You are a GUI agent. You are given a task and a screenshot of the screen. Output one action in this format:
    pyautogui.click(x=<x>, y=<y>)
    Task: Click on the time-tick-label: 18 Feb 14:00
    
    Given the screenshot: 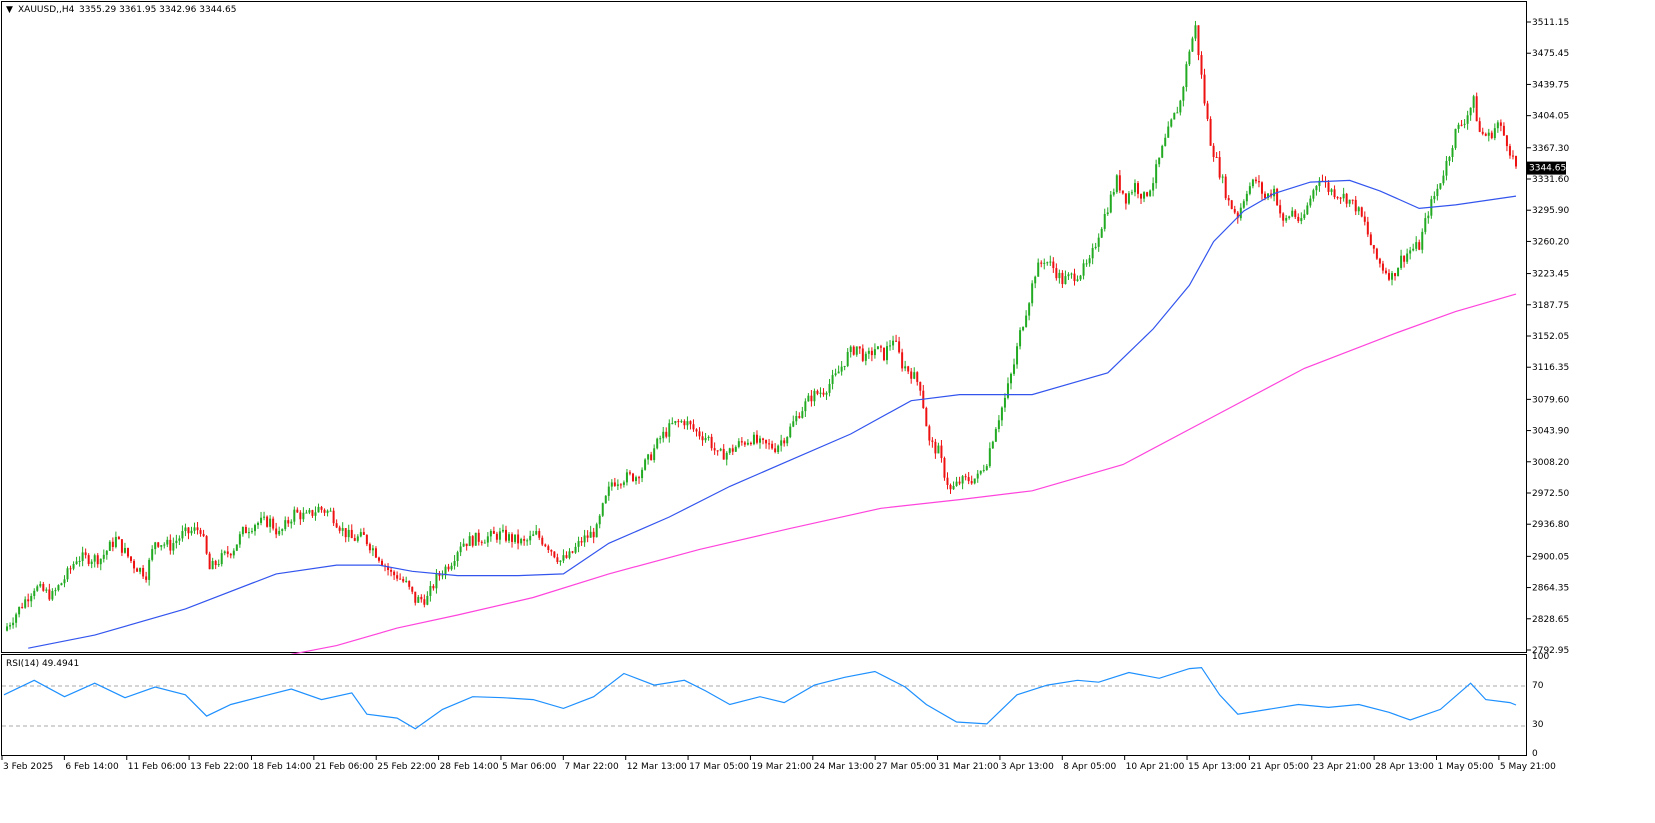 What is the action you would take?
    pyautogui.click(x=281, y=767)
    